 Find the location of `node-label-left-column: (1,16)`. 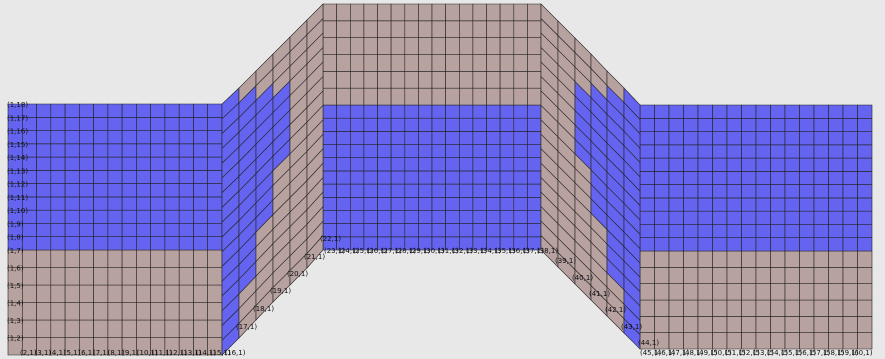

node-label-left-column: (1,16) is located at coordinates (17, 132).